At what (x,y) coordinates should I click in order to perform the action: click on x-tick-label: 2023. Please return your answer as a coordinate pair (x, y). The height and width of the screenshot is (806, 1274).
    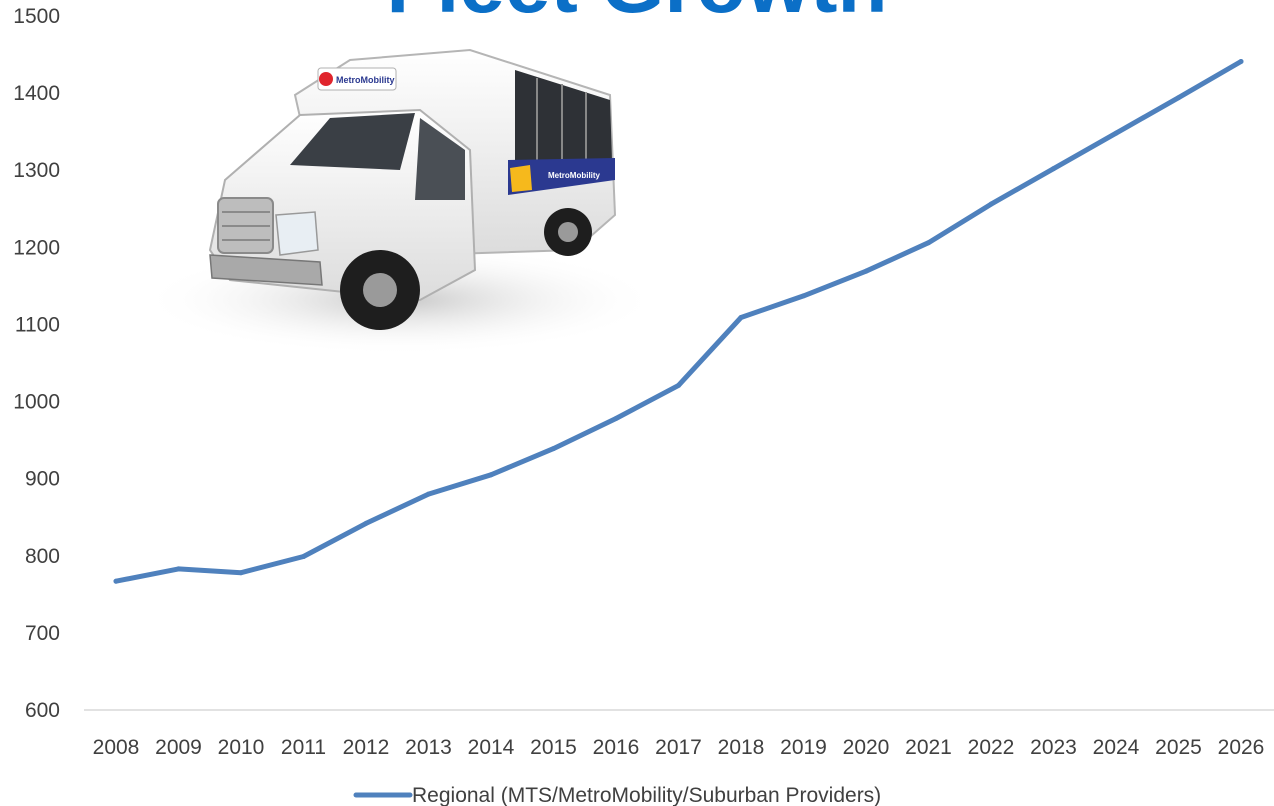
    Looking at the image, I should click on (1053, 747).